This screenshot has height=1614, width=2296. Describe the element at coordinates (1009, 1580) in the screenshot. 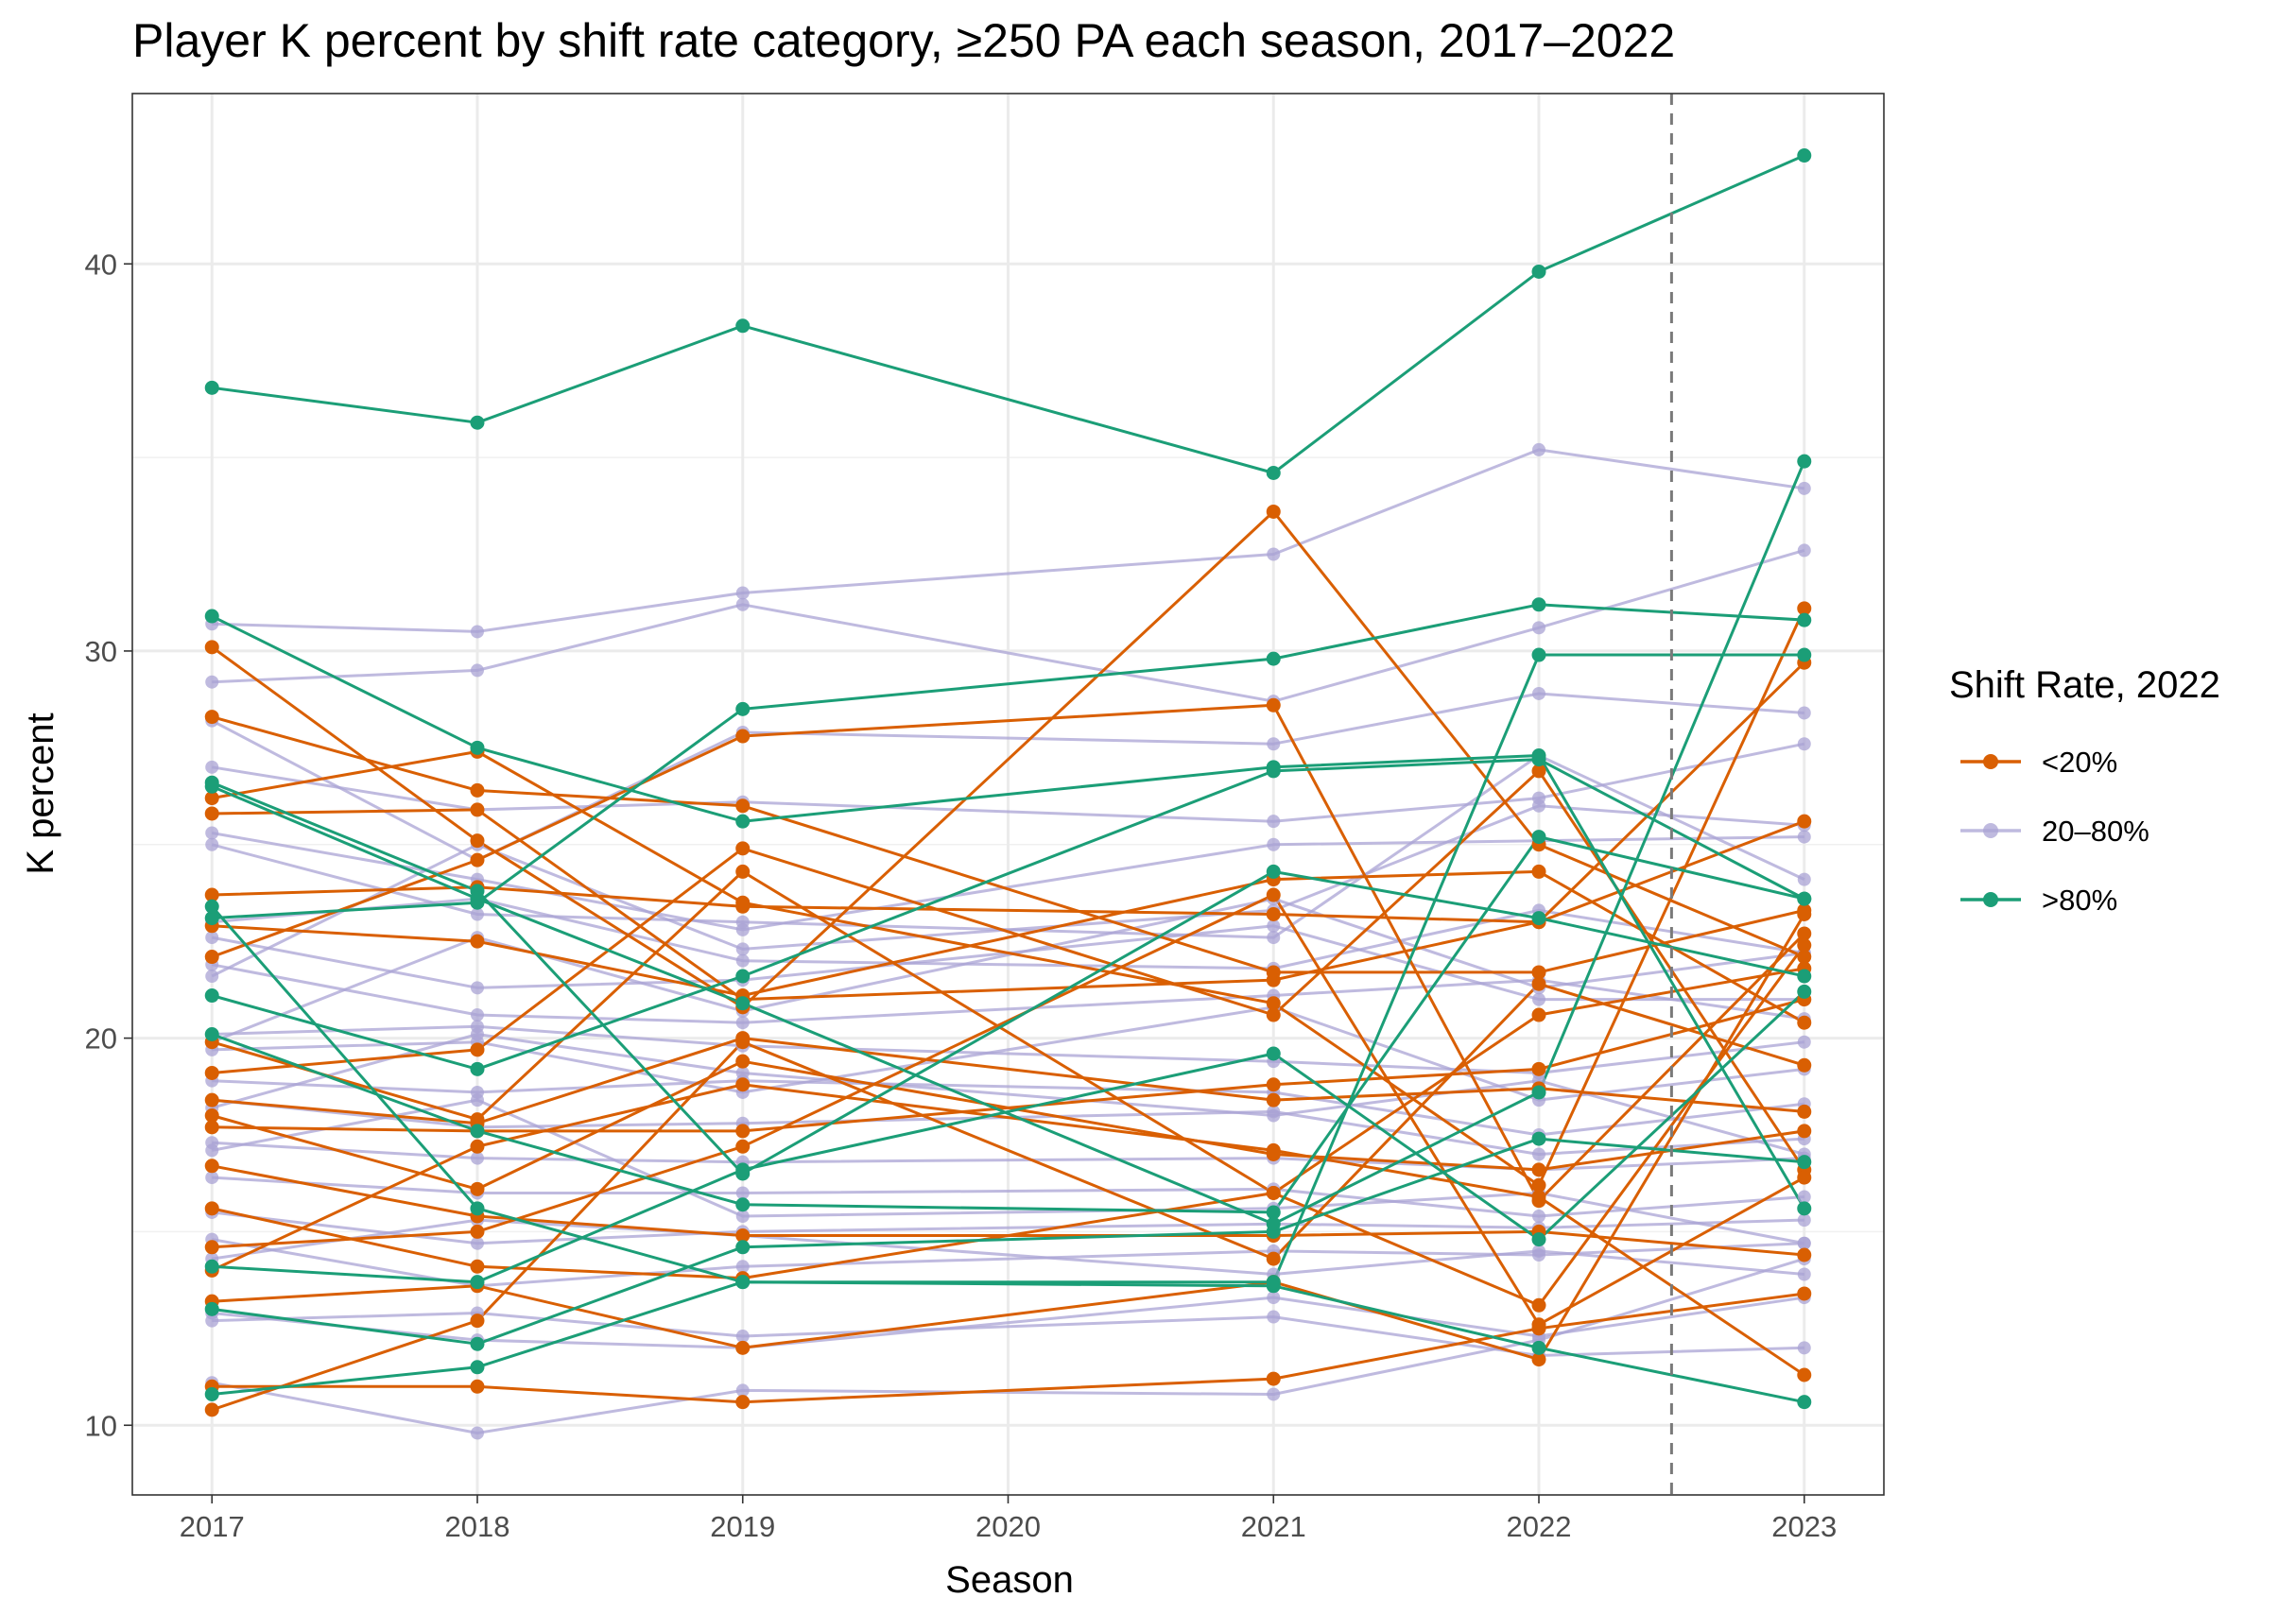

I see `x-axis-title: Season` at that location.